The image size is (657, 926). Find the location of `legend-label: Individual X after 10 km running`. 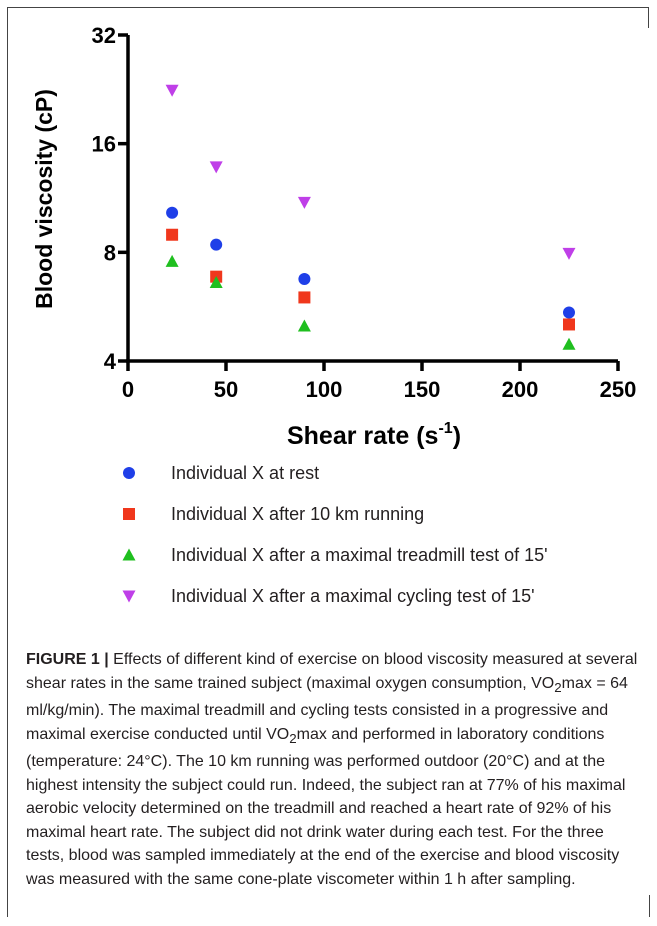

legend-label: Individual X after 10 km running is located at coordinates (298, 514).